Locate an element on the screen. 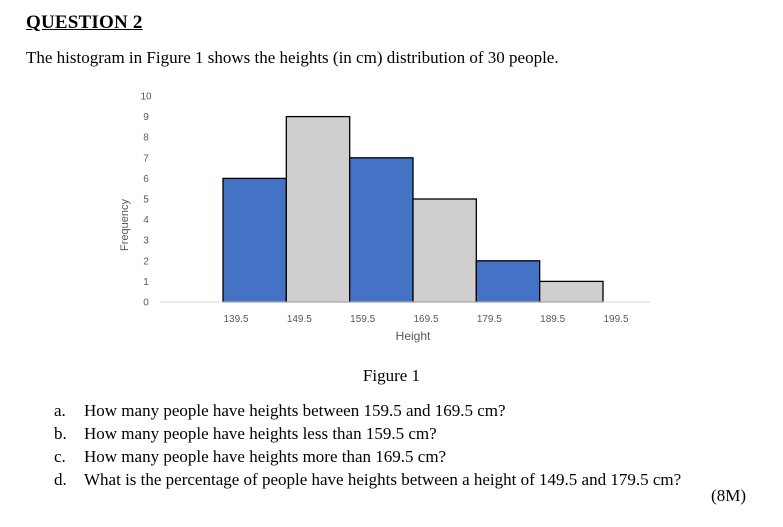  x-axis-ticks: 139.5 149.5 159.5 169.5 179.5 189.5 199.5 is located at coordinates (425, 319).